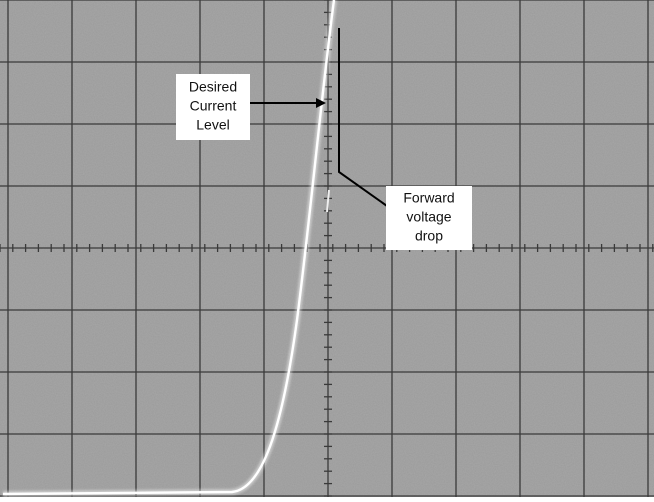 The height and width of the screenshot is (502, 654). What do you see at coordinates (428, 198) in the screenshot?
I see `annotation-text: Forward` at bounding box center [428, 198].